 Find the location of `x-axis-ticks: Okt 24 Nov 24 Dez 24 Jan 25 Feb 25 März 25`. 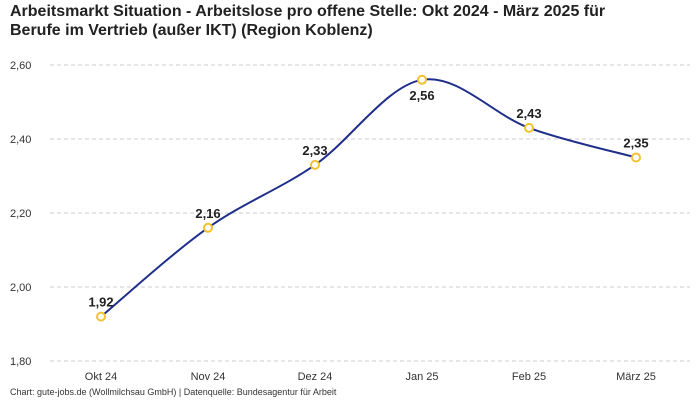

x-axis-ticks: Okt 24 Nov 24 Dez 24 Jan 25 Feb 25 März 25 is located at coordinates (370, 377).